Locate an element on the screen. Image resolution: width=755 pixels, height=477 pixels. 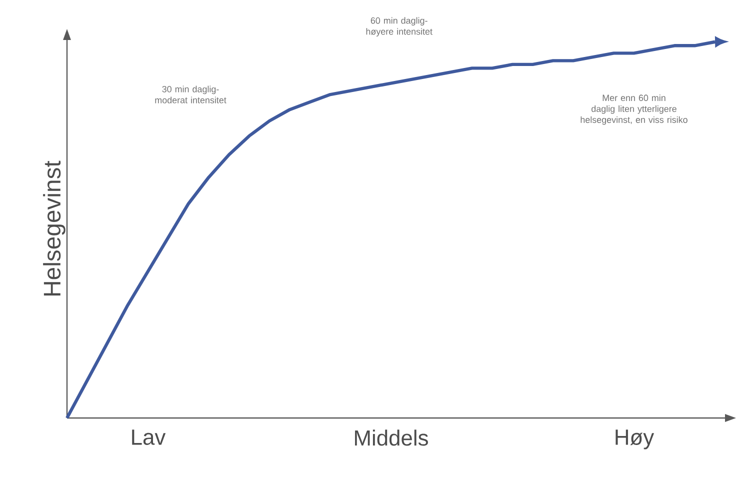
x-tick-label: Lav is located at coordinates (149, 437).